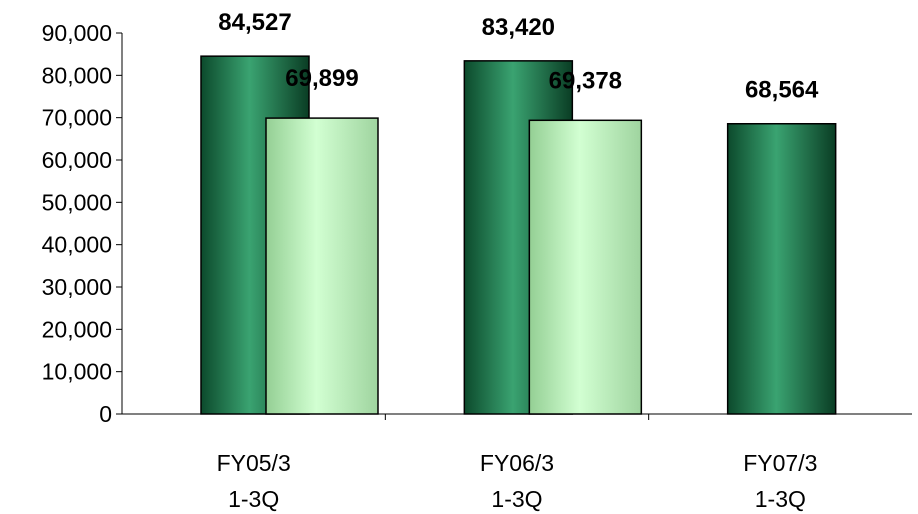 The width and height of the screenshot is (918, 514). What do you see at coordinates (77, 33) in the screenshot?
I see `y-tick-label: 90,000` at bounding box center [77, 33].